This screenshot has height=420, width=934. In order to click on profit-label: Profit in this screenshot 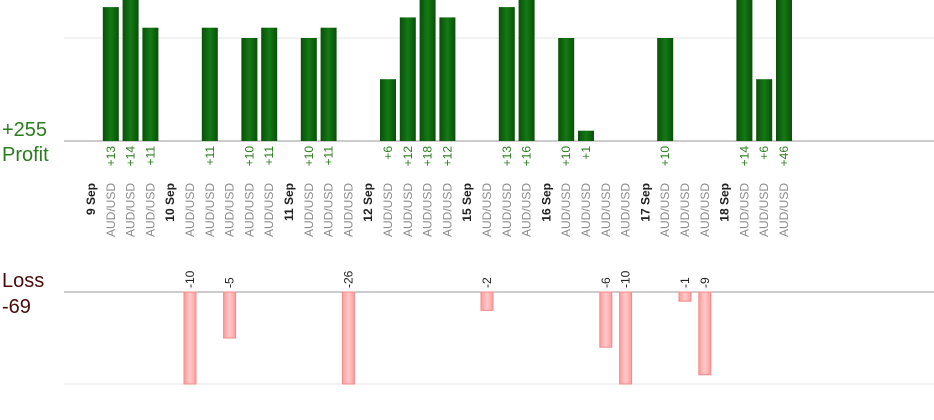, I will do `click(25, 155)`.